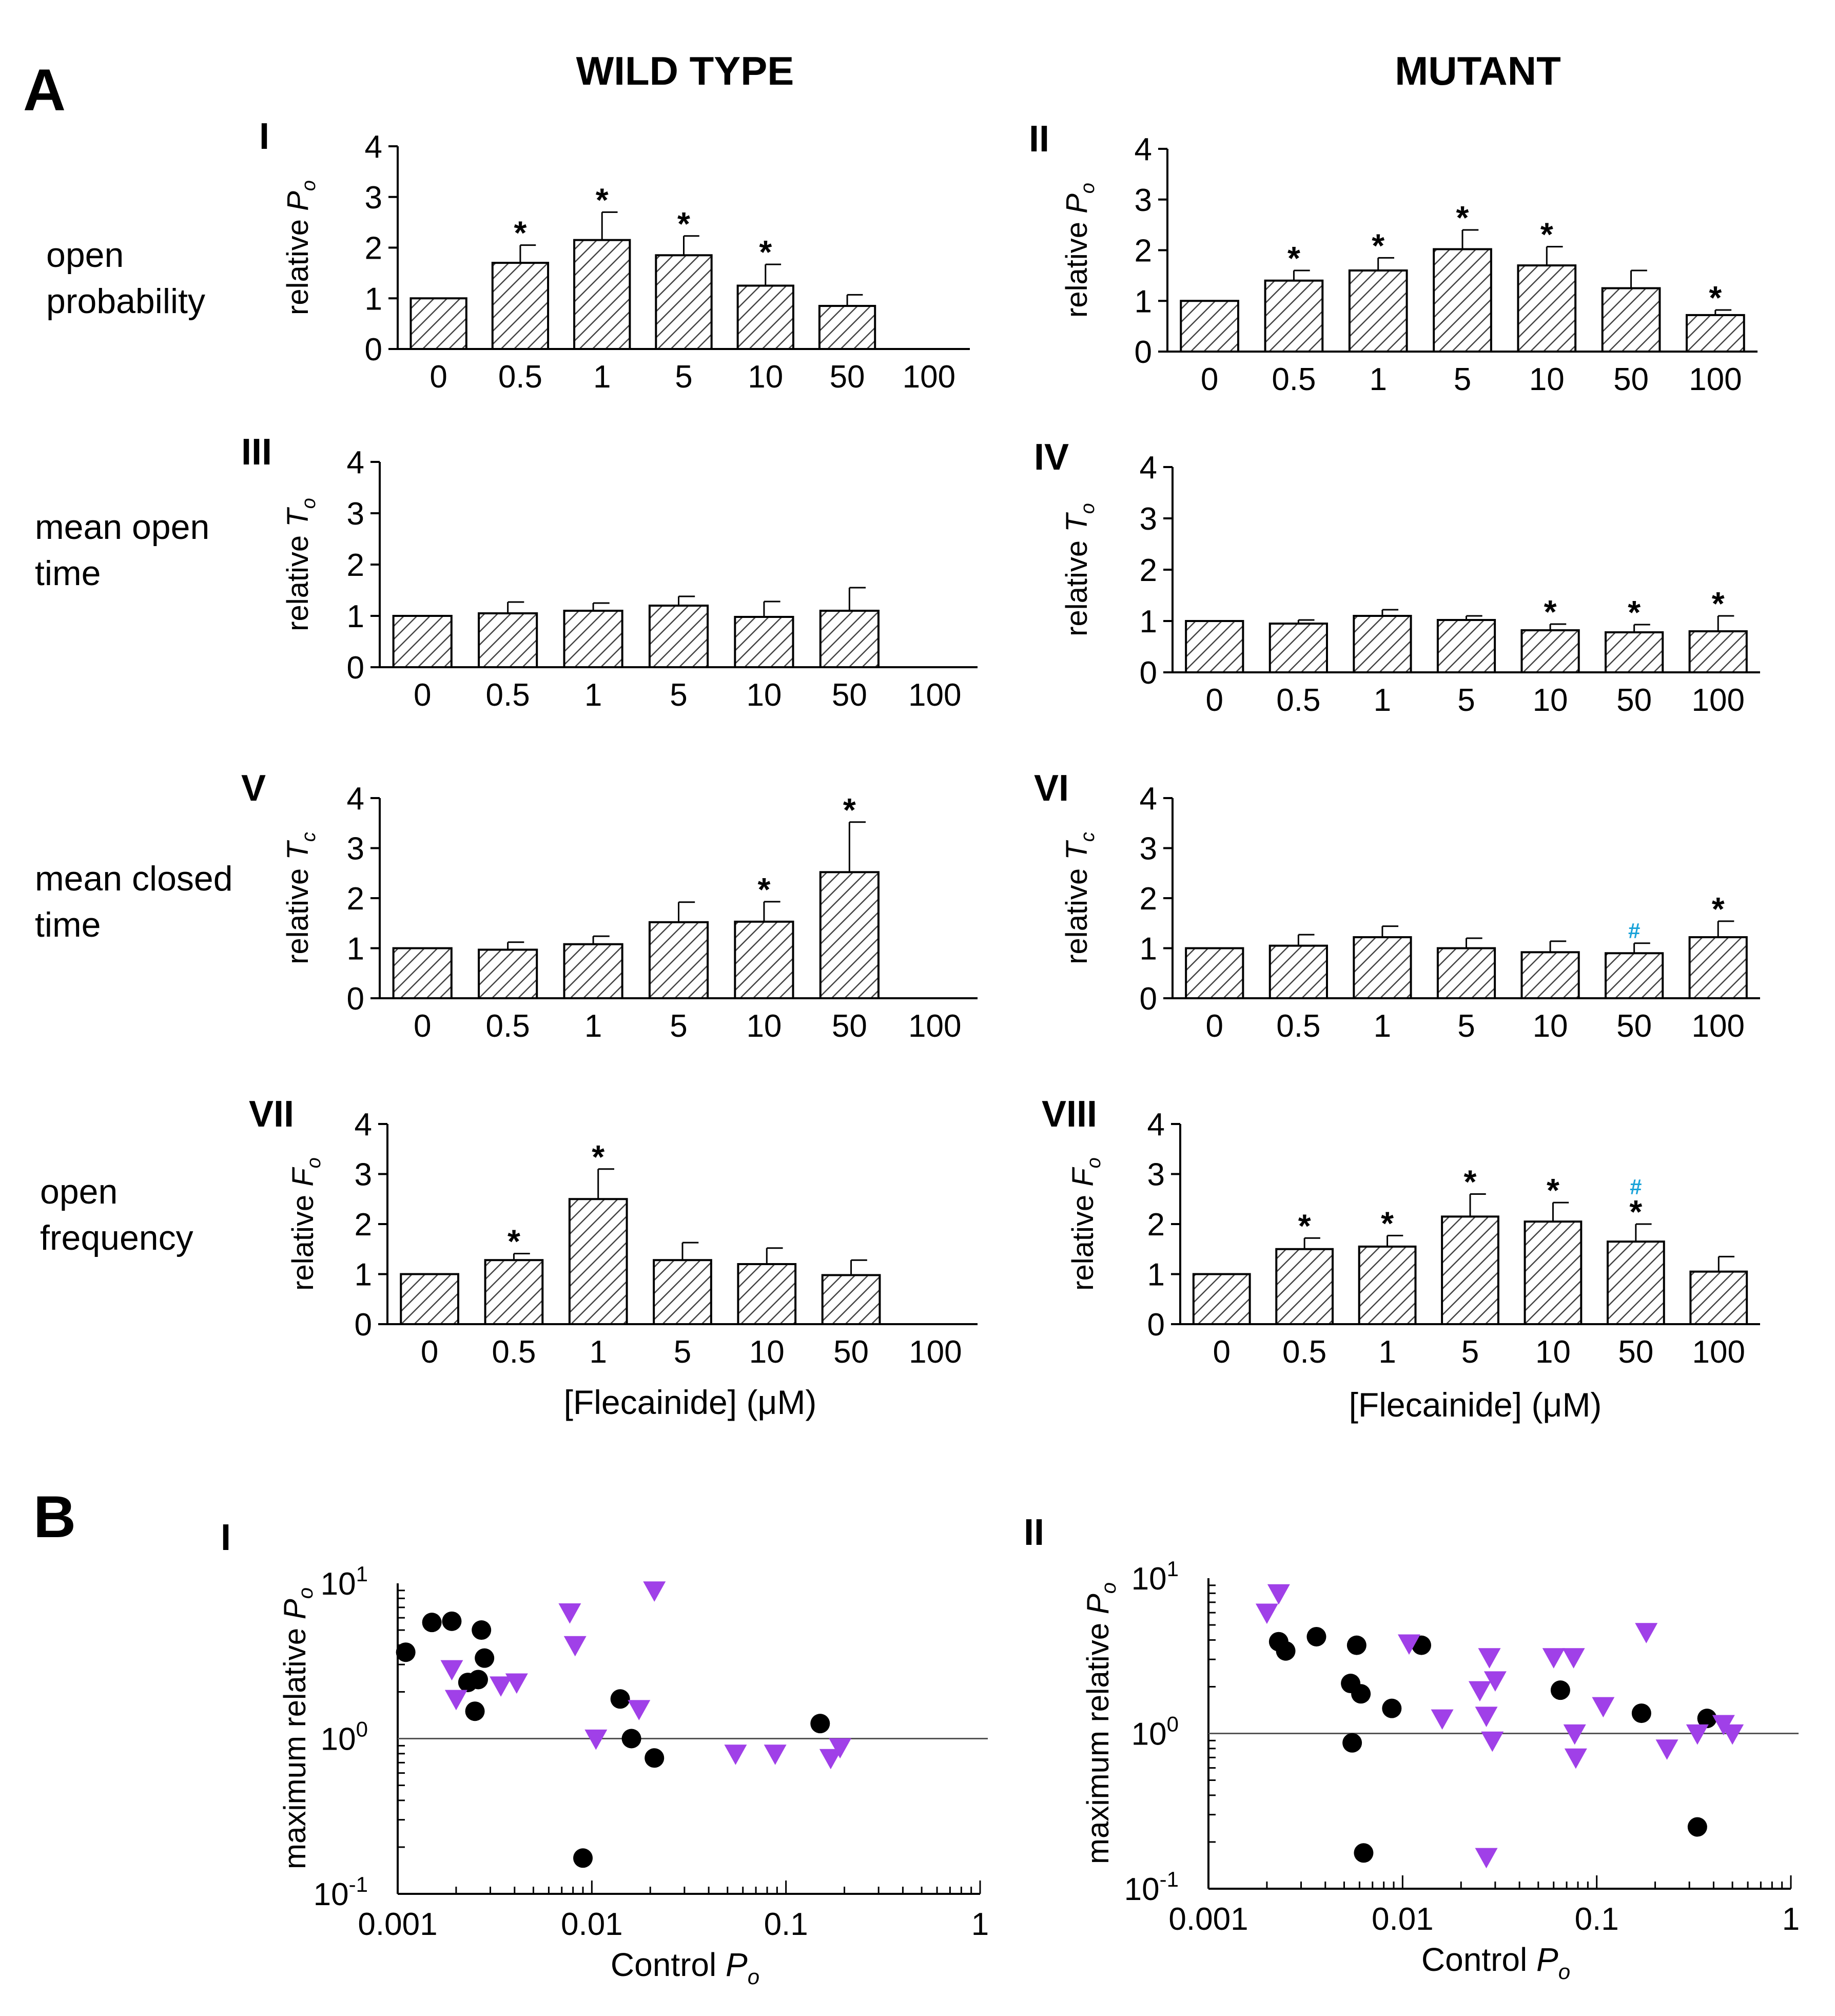  What do you see at coordinates (1636, 1187) in the screenshot?
I see `significance-hash: #` at bounding box center [1636, 1187].